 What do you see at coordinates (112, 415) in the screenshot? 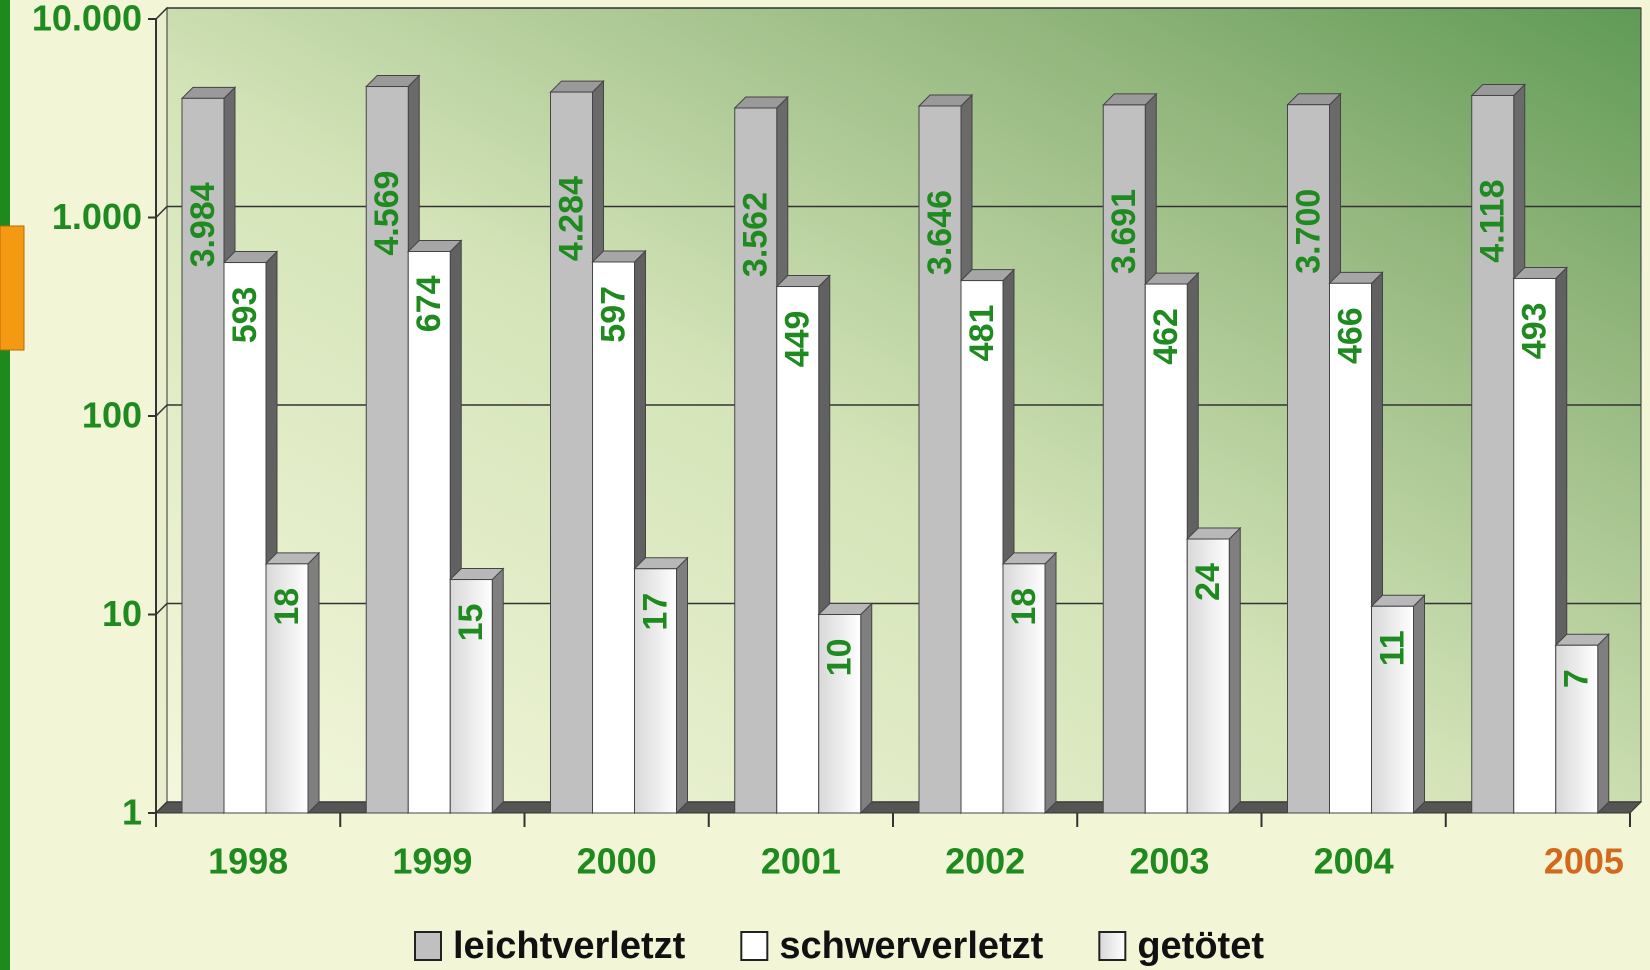
I see `y-tick-label: 100` at bounding box center [112, 415].